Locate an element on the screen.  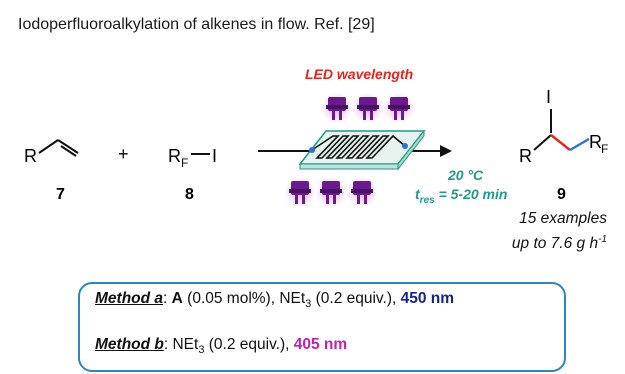
product-structure: I R R F 9 is located at coordinates (563, 145).